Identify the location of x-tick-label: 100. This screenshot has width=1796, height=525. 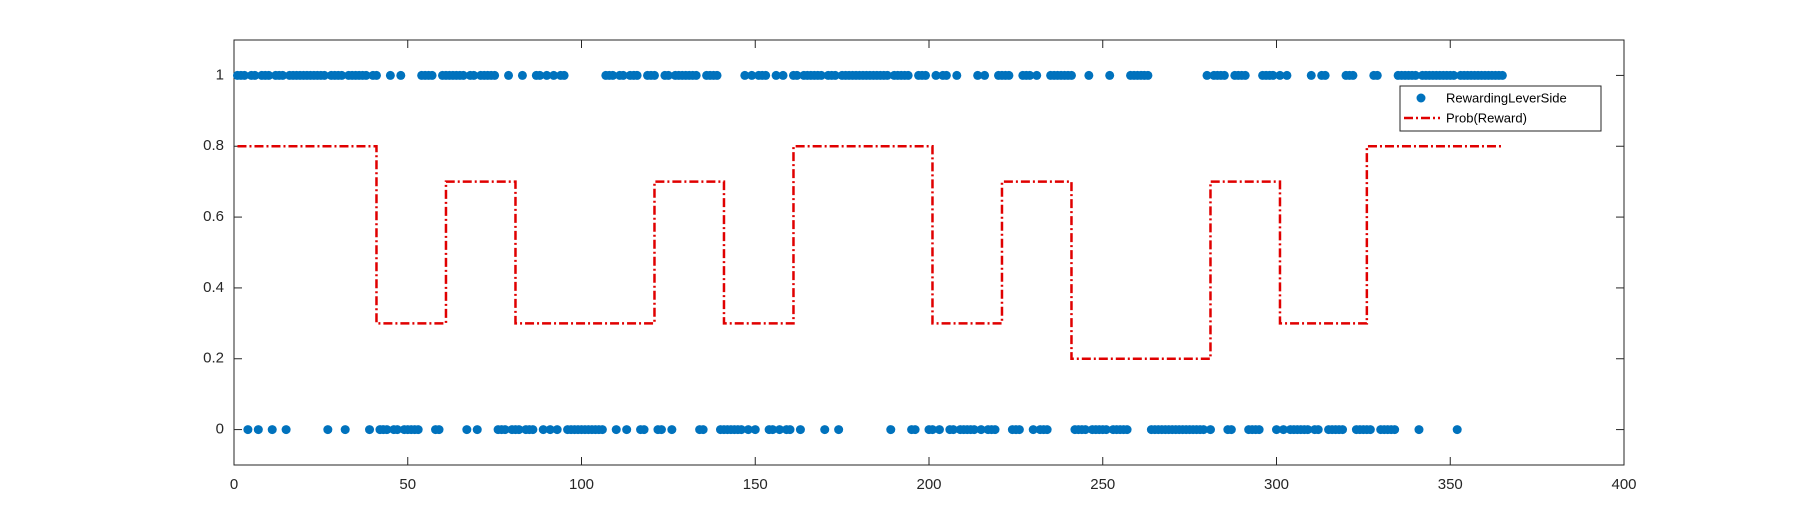
(581, 484).